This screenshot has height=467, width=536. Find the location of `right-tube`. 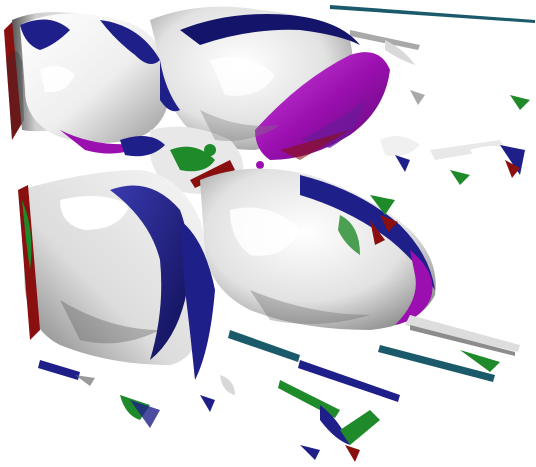

right-tube is located at coordinates (462, 335).